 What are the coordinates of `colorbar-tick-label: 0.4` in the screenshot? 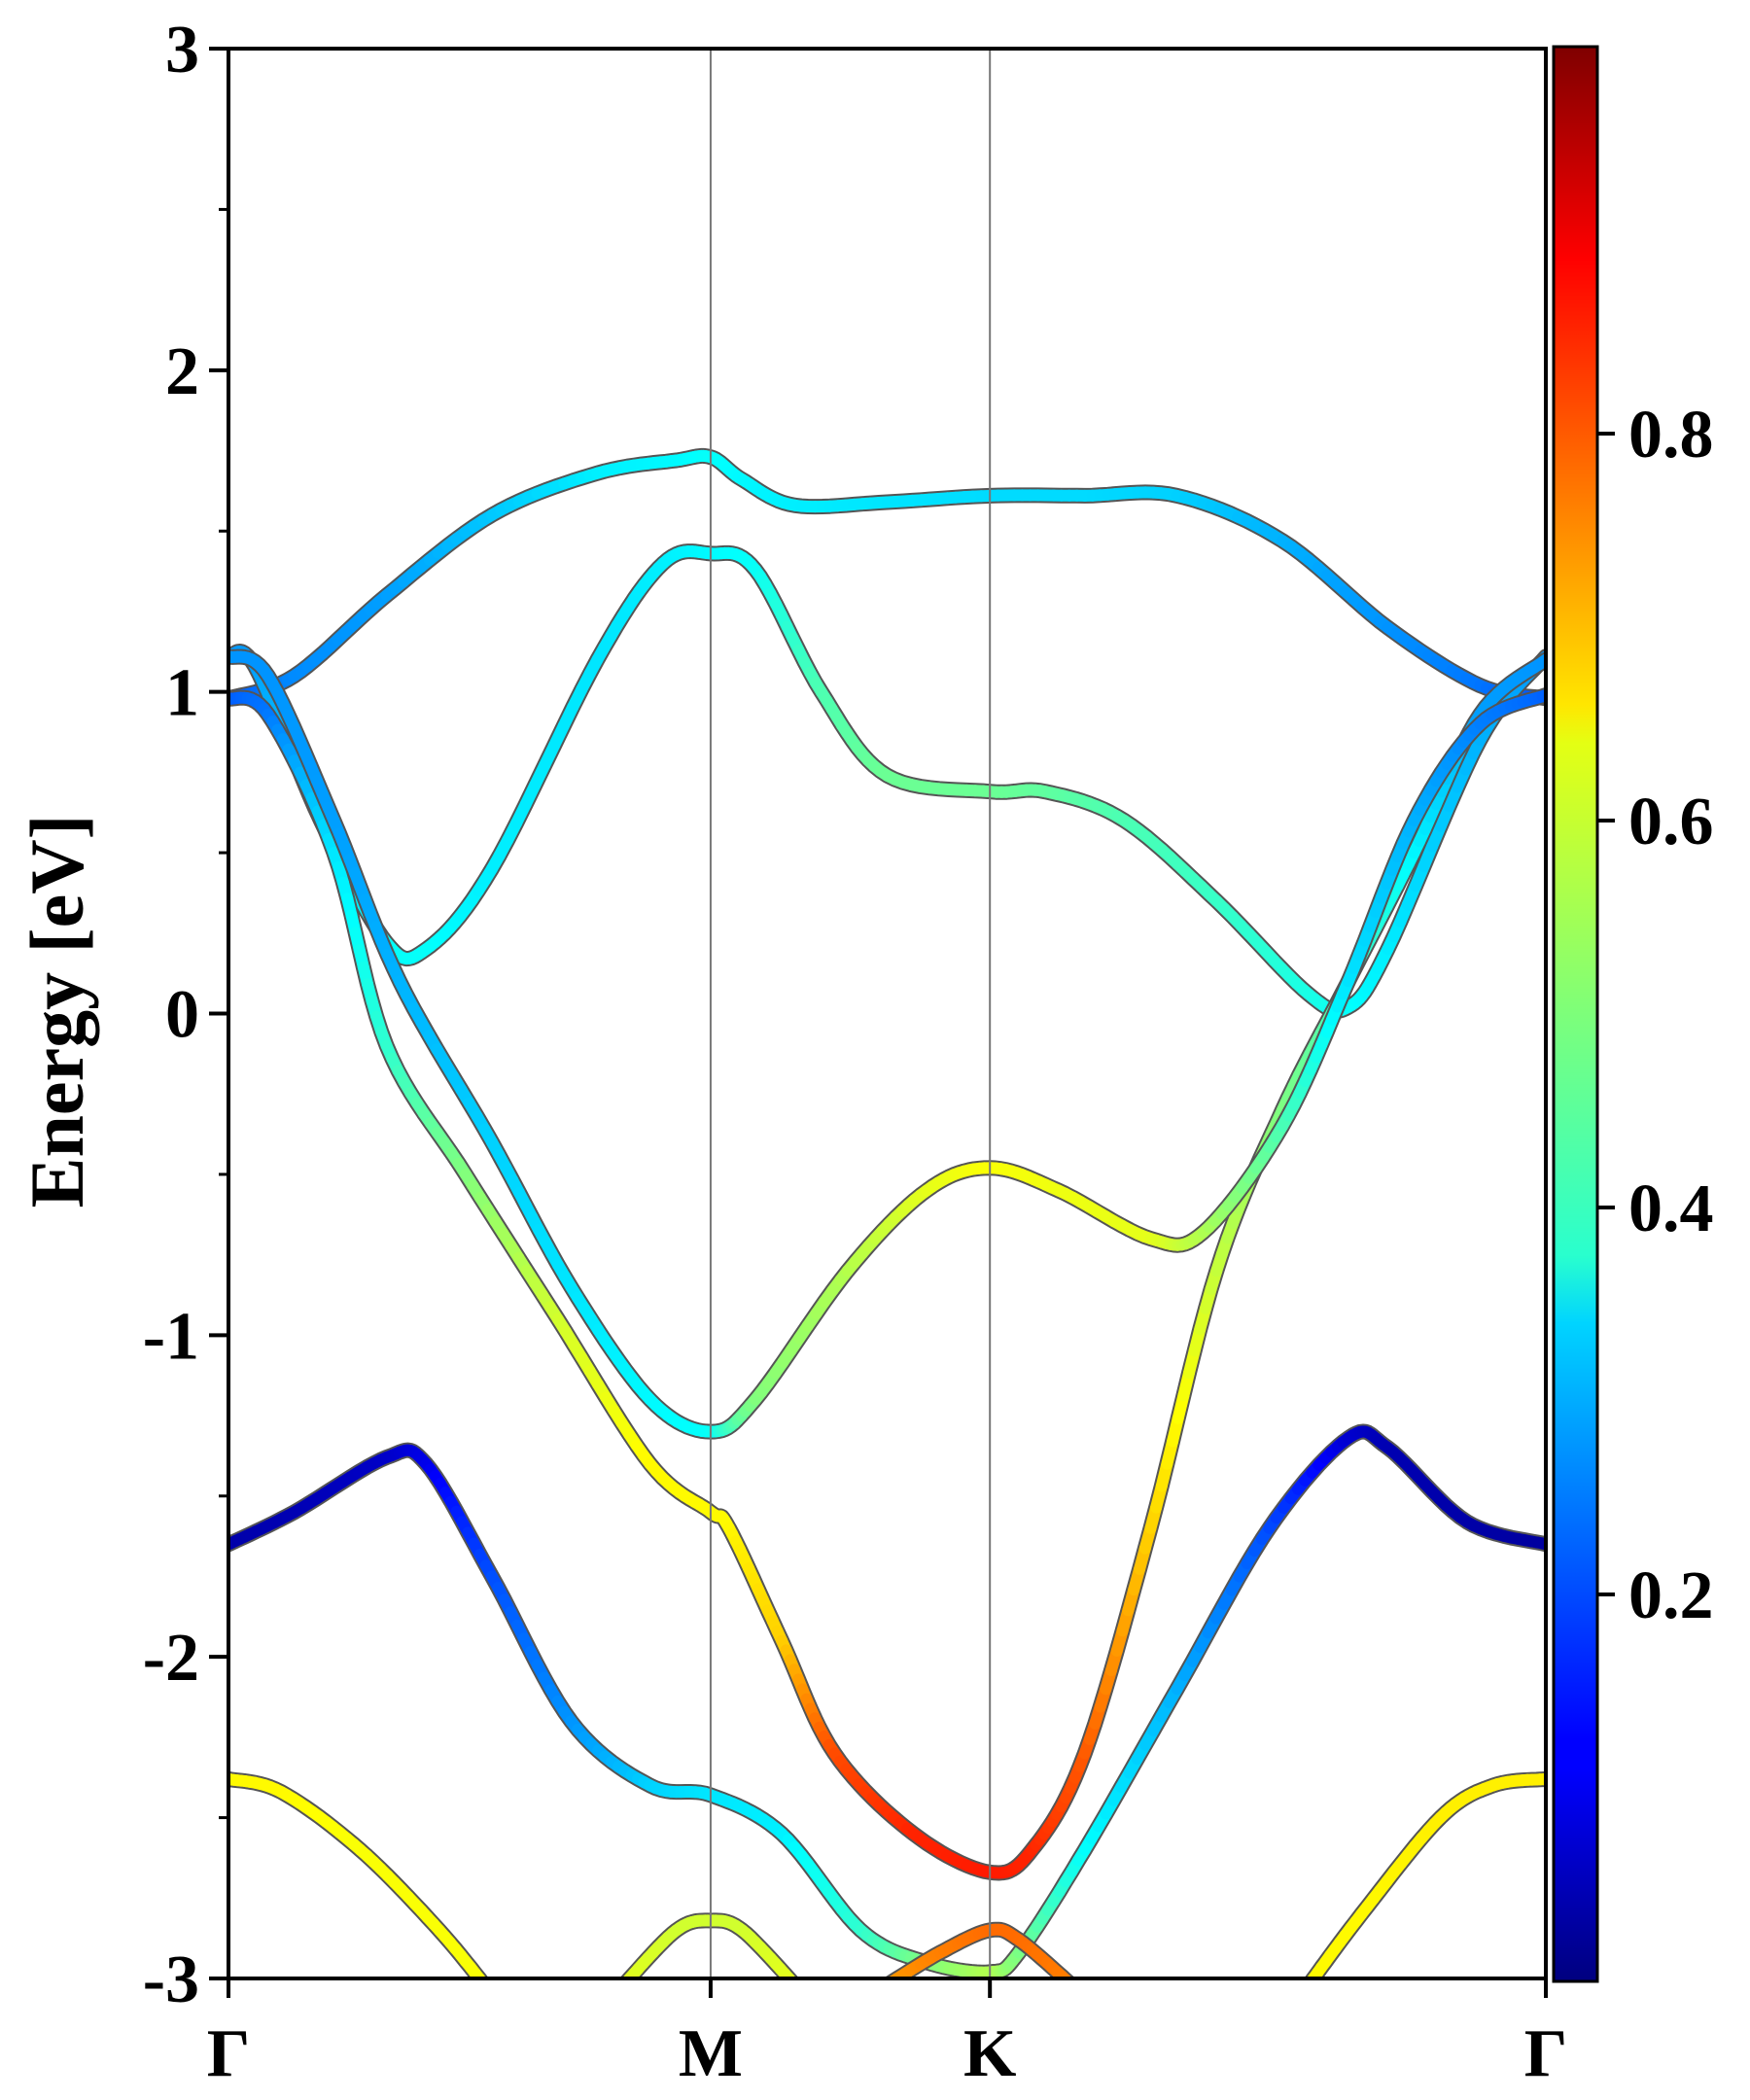 It's located at (1671, 1209).